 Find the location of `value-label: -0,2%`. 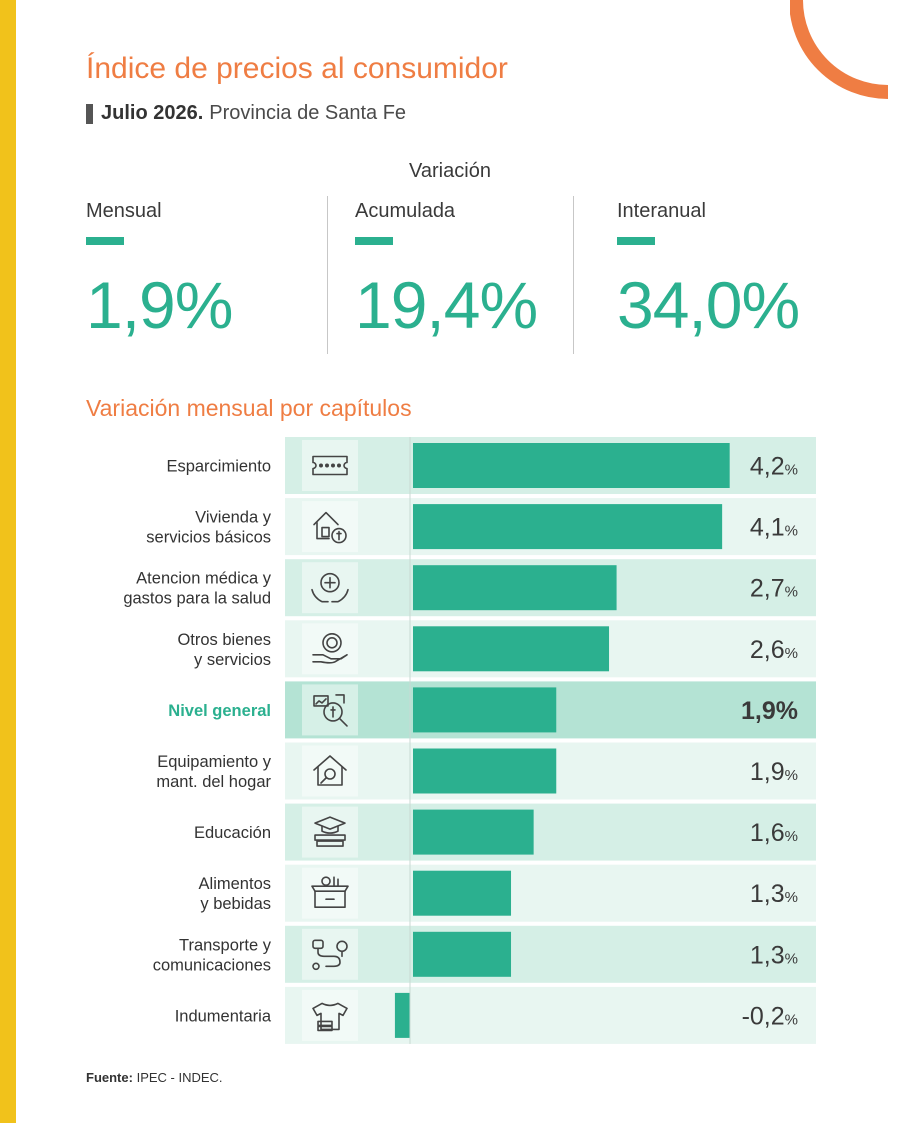

value-label: -0,2% is located at coordinates (770, 1016).